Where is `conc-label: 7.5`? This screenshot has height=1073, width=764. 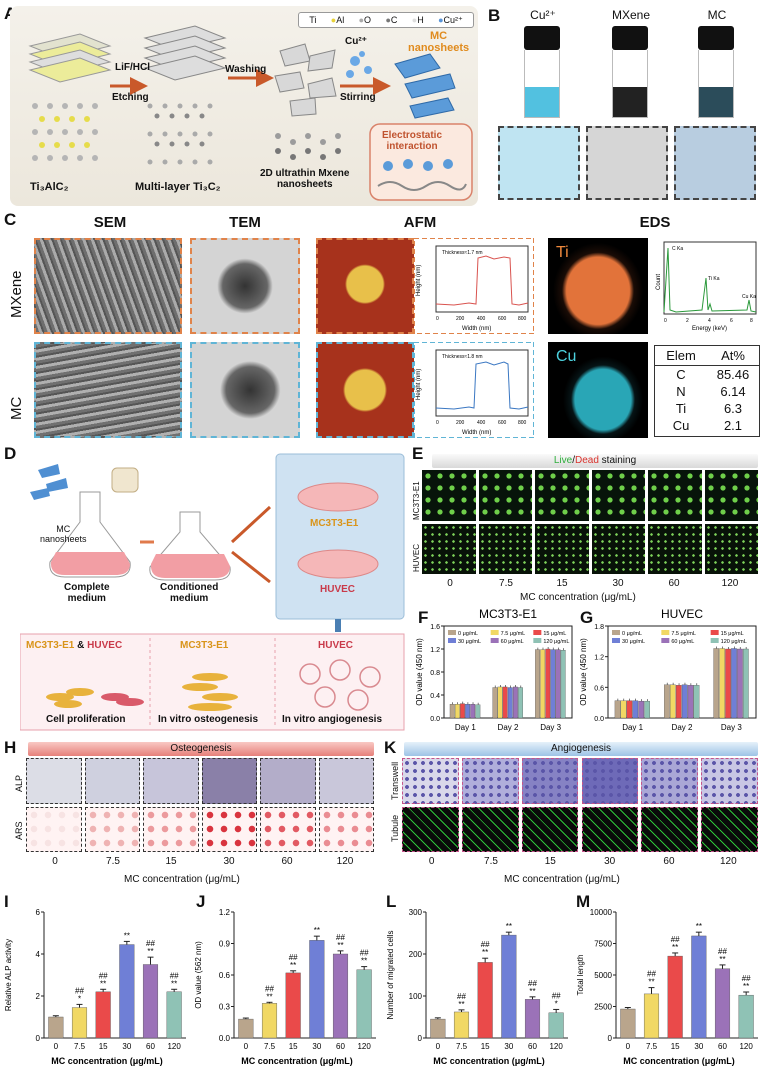 conc-label: 7.5 is located at coordinates (113, 861).